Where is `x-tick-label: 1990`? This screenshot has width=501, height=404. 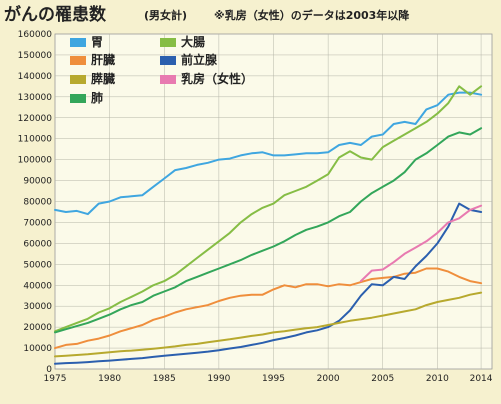
x-tick-label: 1990 is located at coordinates (218, 379).